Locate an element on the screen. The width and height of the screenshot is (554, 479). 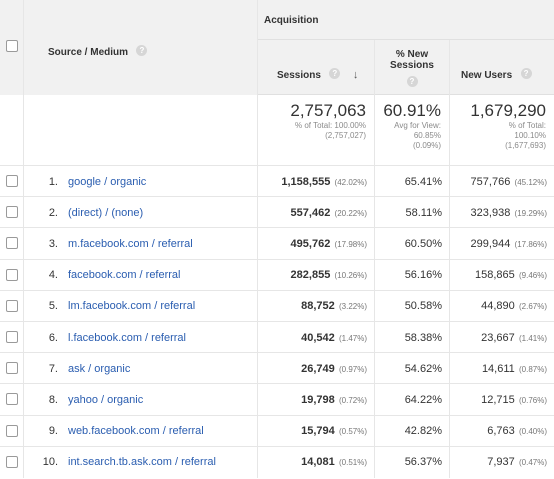
new-sessions-value: 64.22% is located at coordinates (423, 399).